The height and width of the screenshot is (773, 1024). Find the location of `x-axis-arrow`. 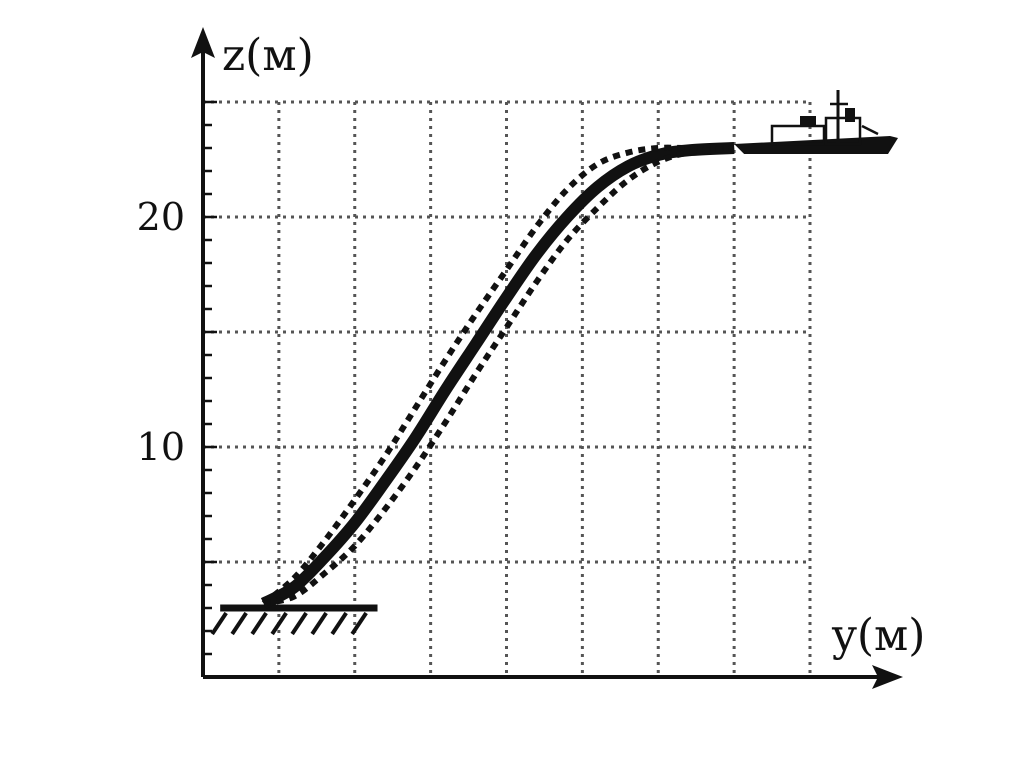

x-axis-arrow is located at coordinates (887, 677).